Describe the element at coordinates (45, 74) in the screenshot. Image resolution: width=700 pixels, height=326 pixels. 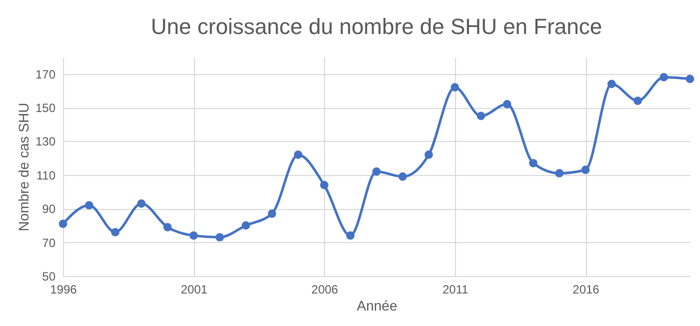
I see `y-tick-label: 170` at that location.